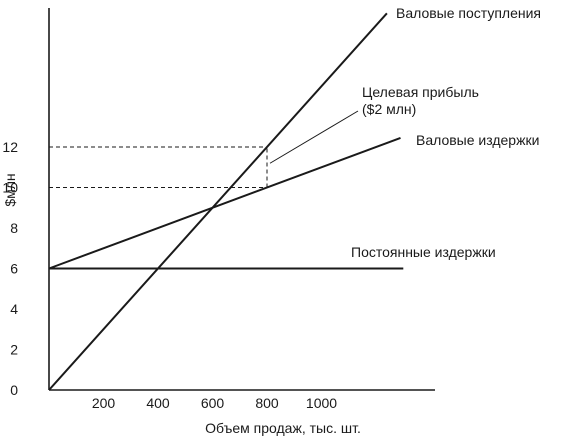 Image resolution: width=563 pixels, height=438 pixels. What do you see at coordinates (423, 252) in the screenshot?
I see `series-label-2: Постоянные издержки` at bounding box center [423, 252].